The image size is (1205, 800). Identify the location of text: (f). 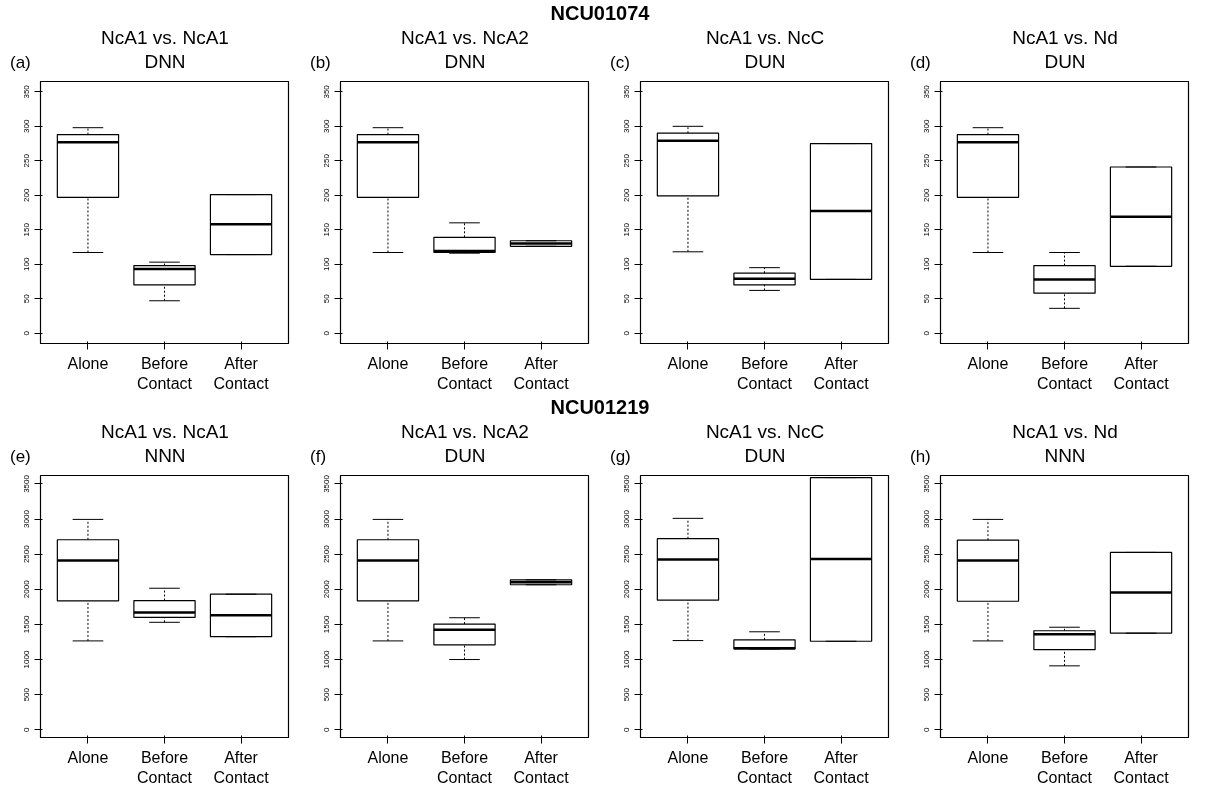
(318, 457).